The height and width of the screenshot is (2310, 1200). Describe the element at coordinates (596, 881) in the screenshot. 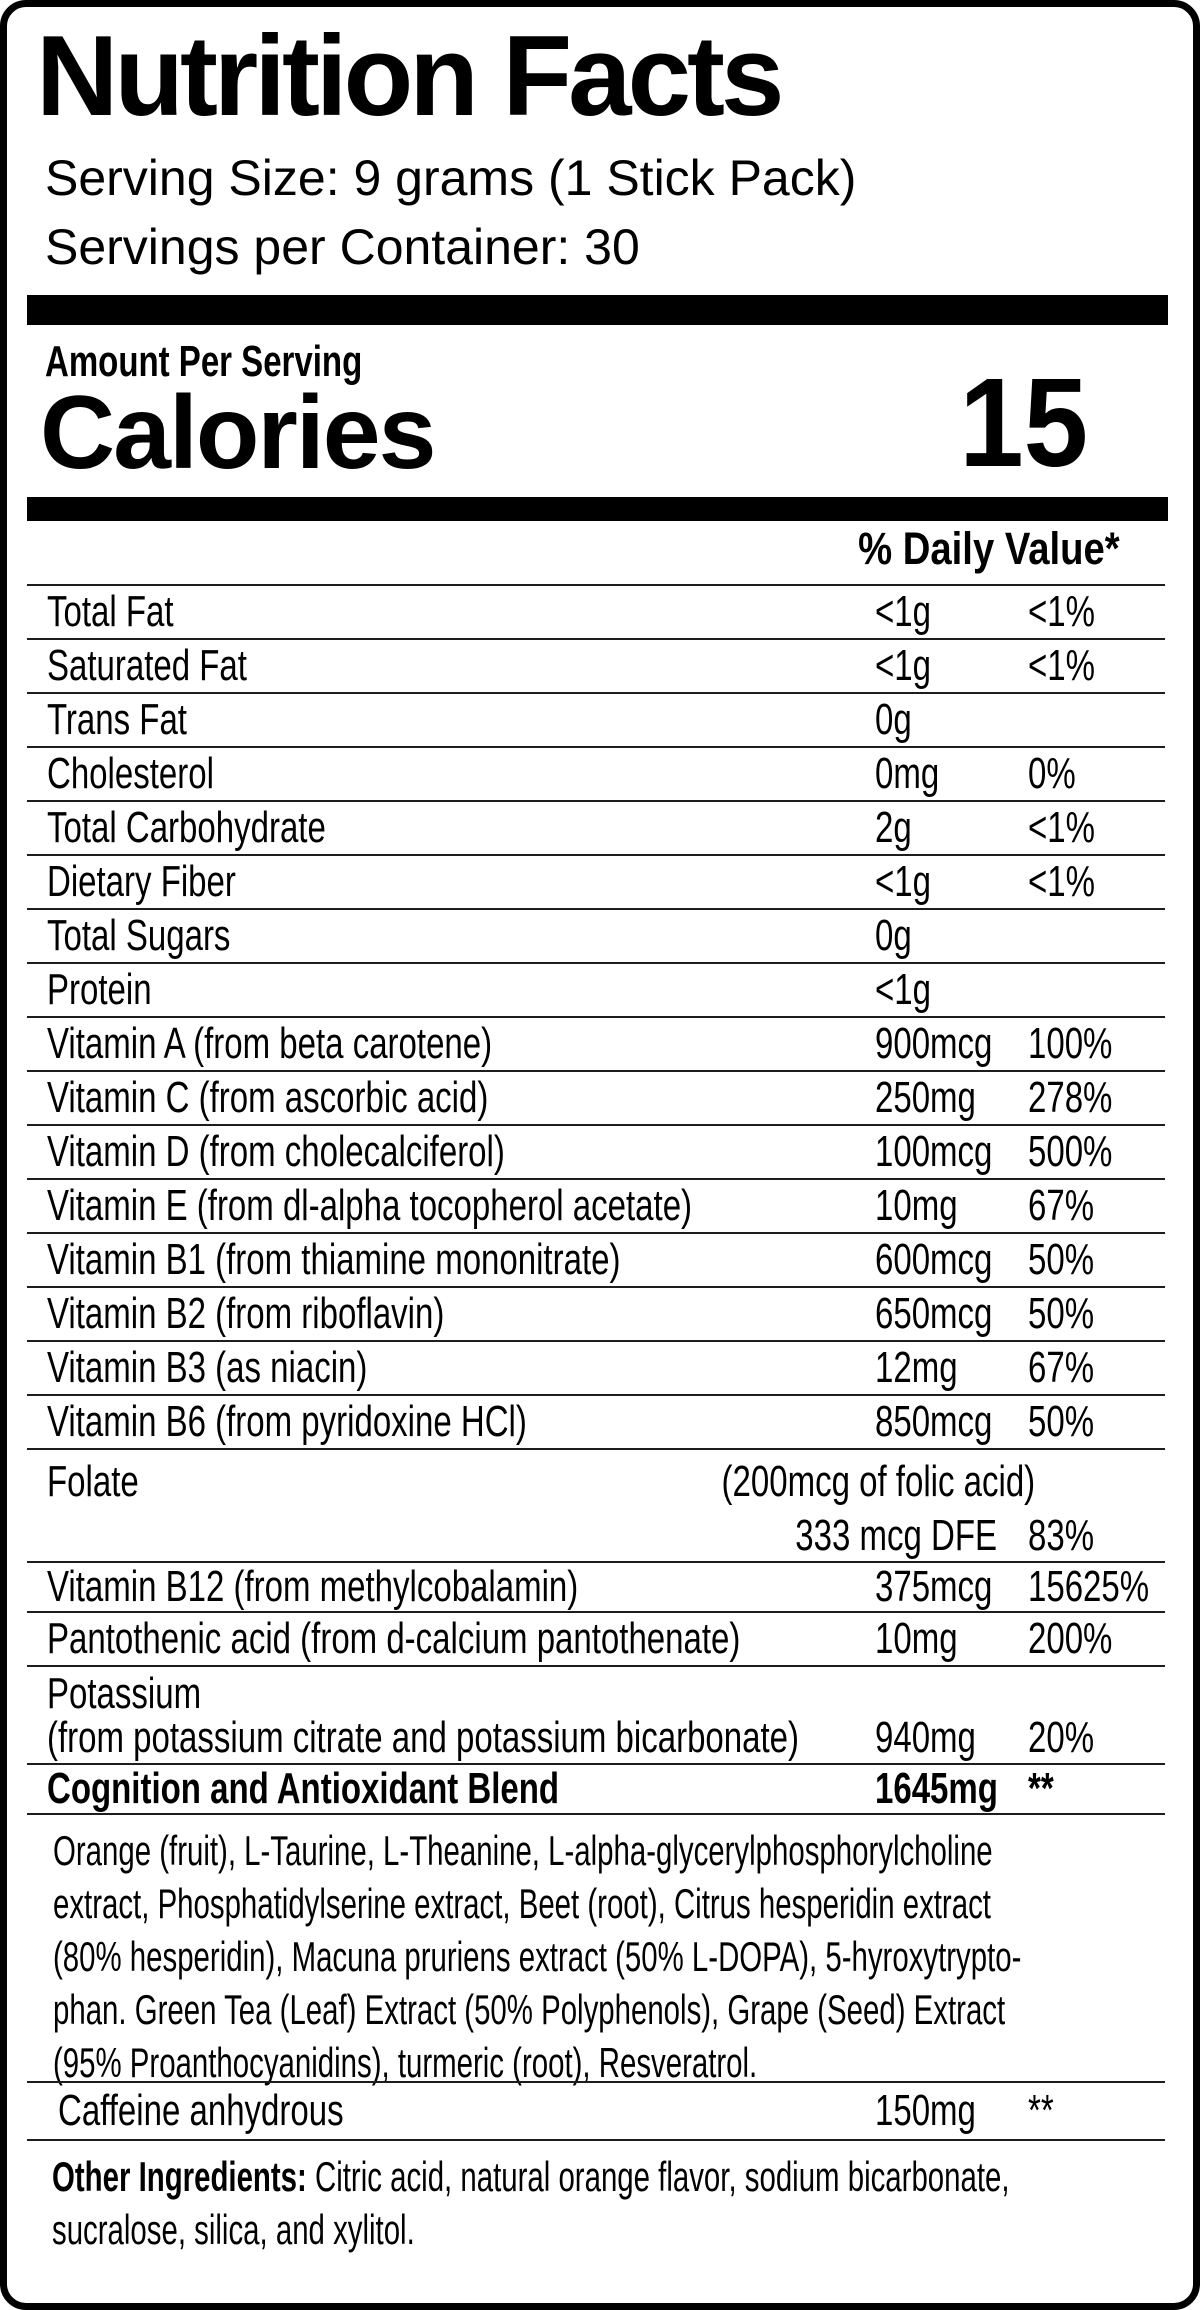

I see `nutrient-row: Dietary Fiber <1g <1%` at that location.